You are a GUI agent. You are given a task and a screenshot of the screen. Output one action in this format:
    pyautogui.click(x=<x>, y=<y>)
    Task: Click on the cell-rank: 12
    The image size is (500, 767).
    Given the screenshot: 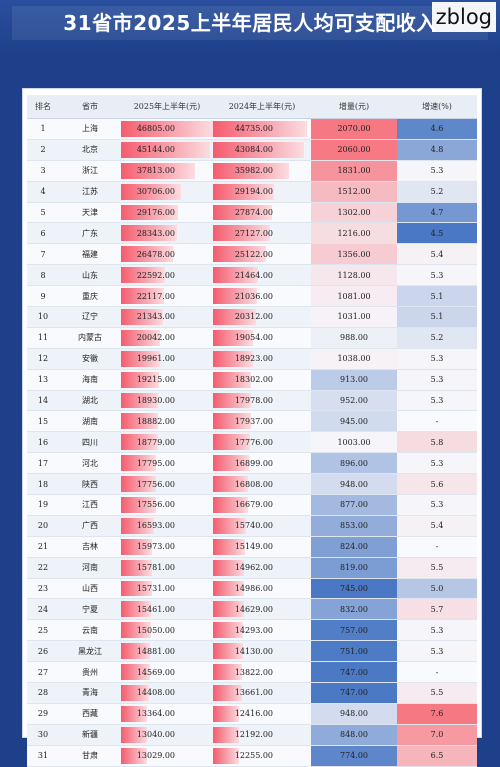 What is the action you would take?
    pyautogui.click(x=43, y=359)
    